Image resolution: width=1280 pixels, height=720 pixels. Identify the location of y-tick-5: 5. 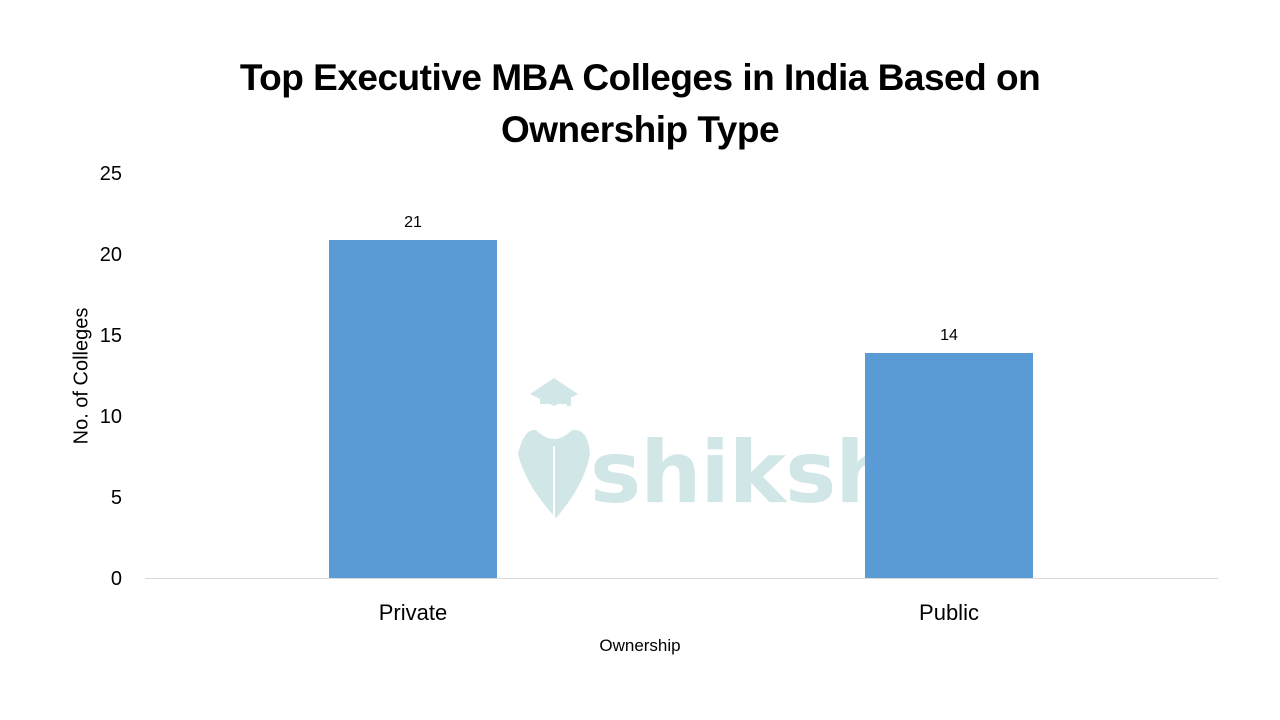
(116, 498).